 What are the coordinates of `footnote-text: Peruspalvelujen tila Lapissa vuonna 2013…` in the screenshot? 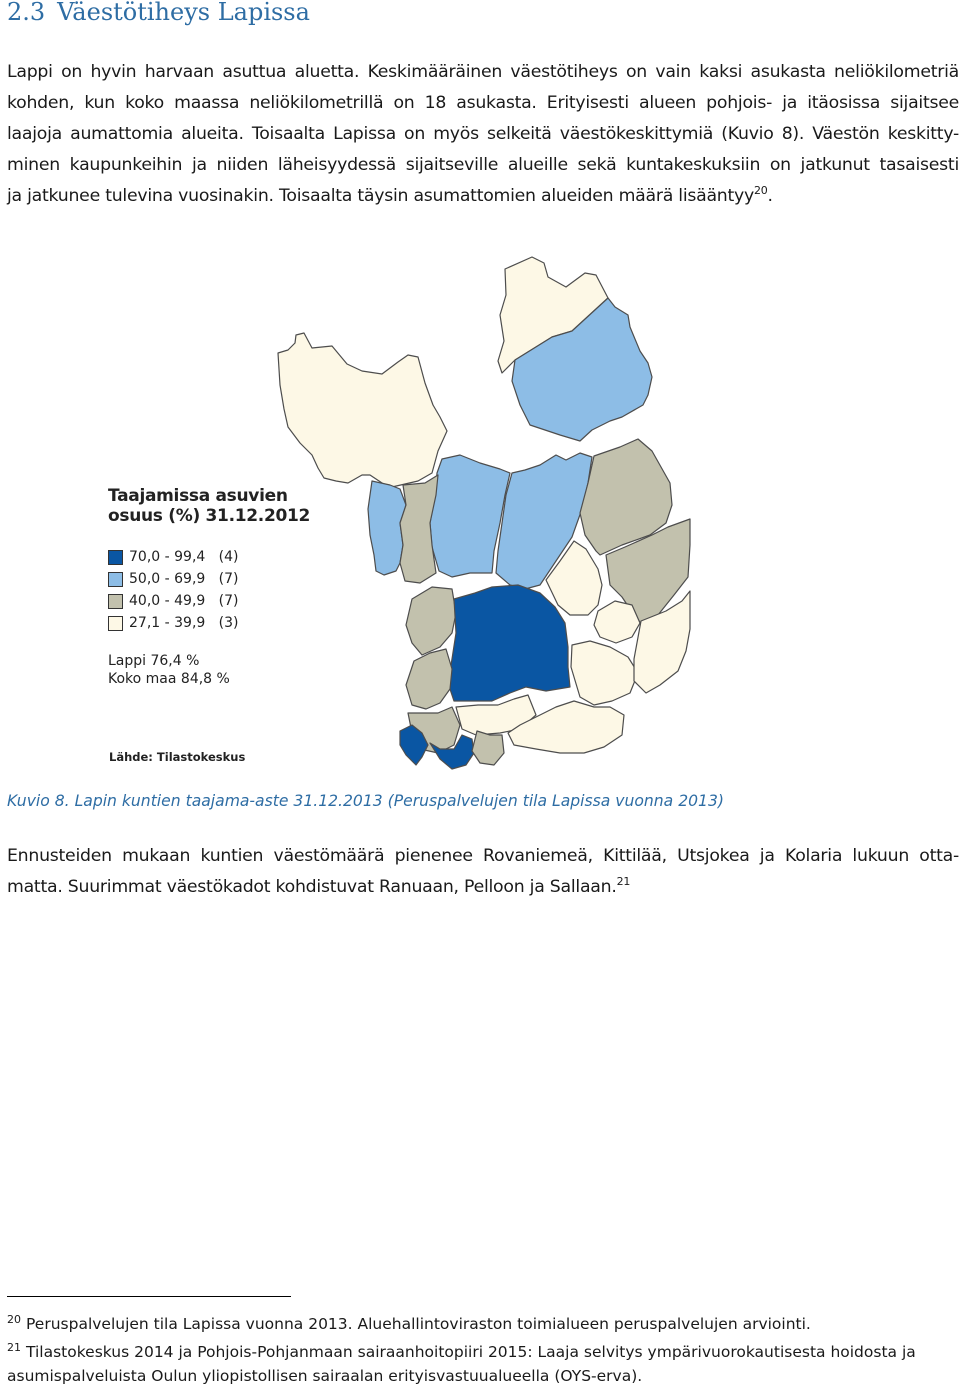 It's located at (418, 1324).